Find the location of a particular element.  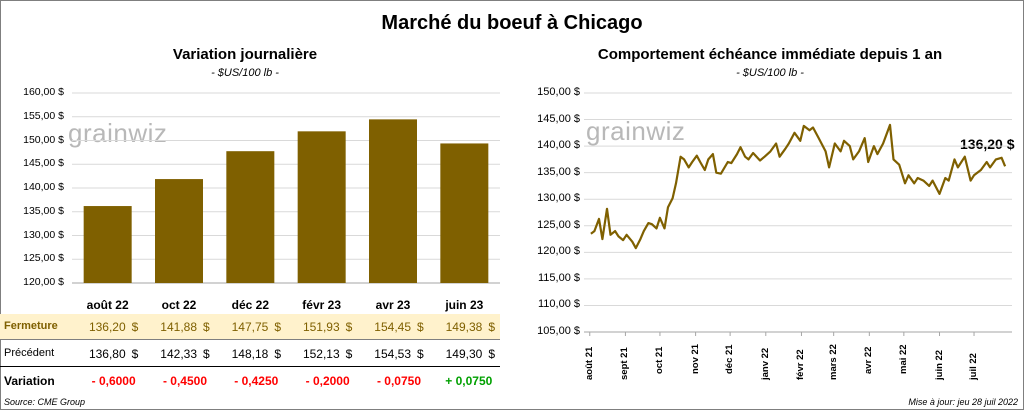

right-y-tick: 140,00 $ is located at coordinates (558, 145).